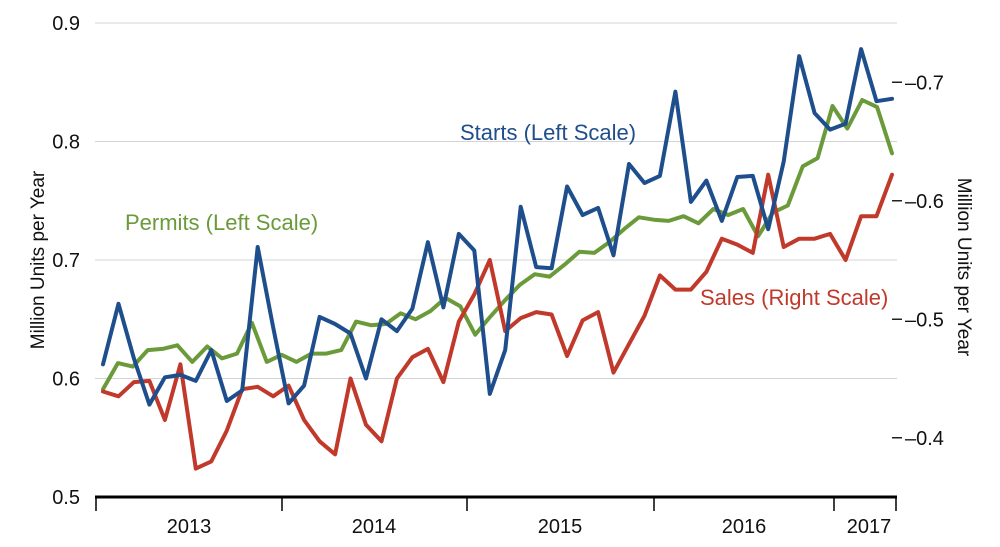  Describe the element at coordinates (189, 527) in the screenshot. I see `x-tick-label: 2013` at that location.